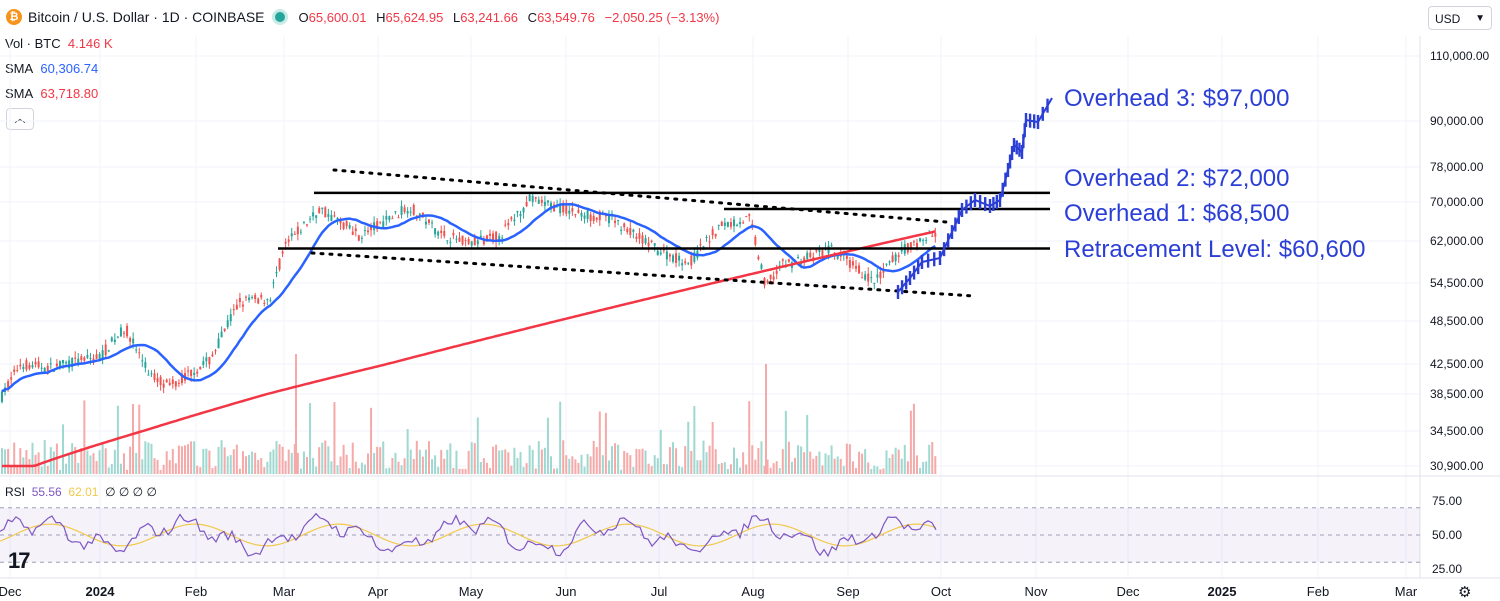 This screenshot has height=601, width=1500. I want to click on close-label: C, so click(532, 17).